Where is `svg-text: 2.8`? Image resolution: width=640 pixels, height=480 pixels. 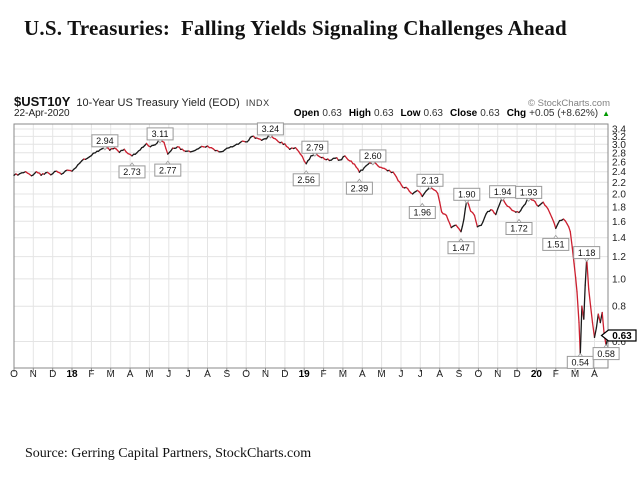 svg-text: 2.8 is located at coordinates (619, 153).